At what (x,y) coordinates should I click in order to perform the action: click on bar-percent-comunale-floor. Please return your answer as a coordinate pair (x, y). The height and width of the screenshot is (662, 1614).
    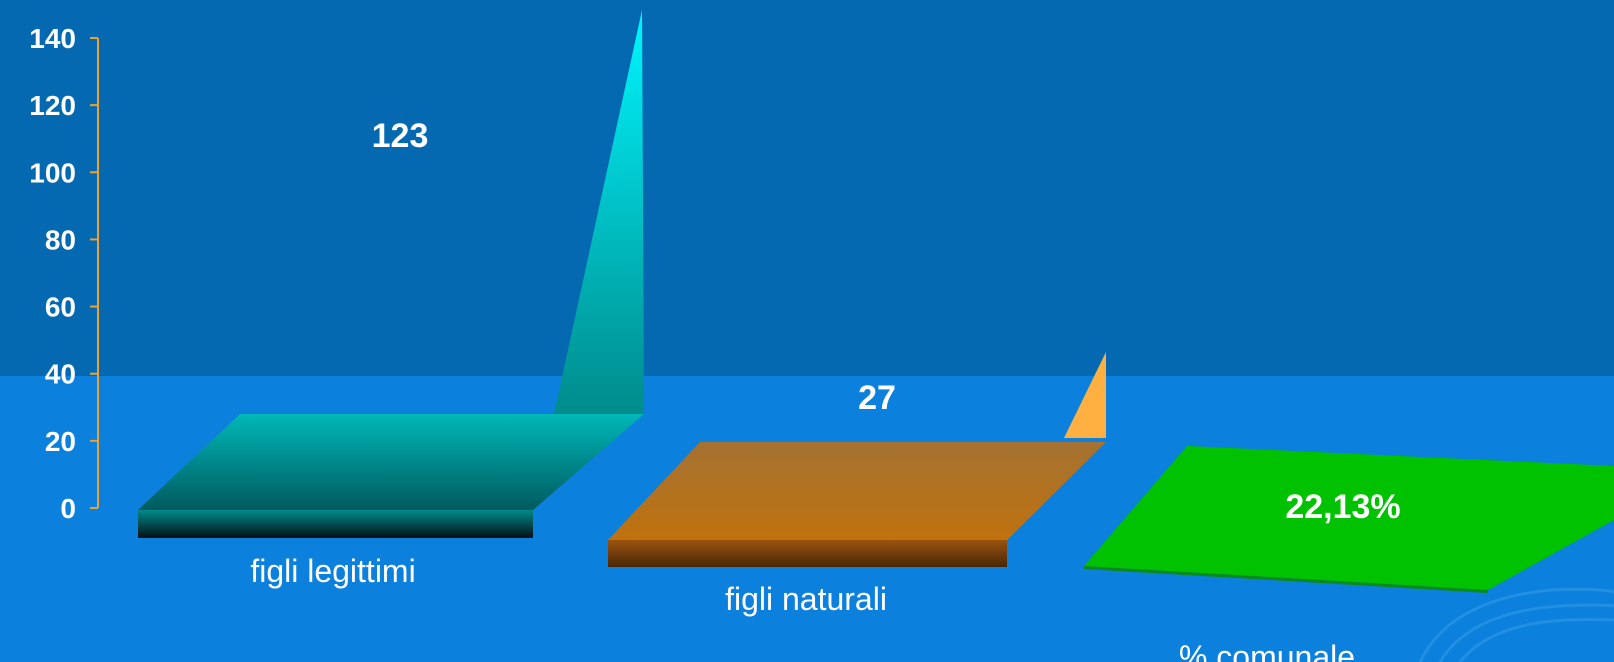
    Looking at the image, I should click on (1349, 518).